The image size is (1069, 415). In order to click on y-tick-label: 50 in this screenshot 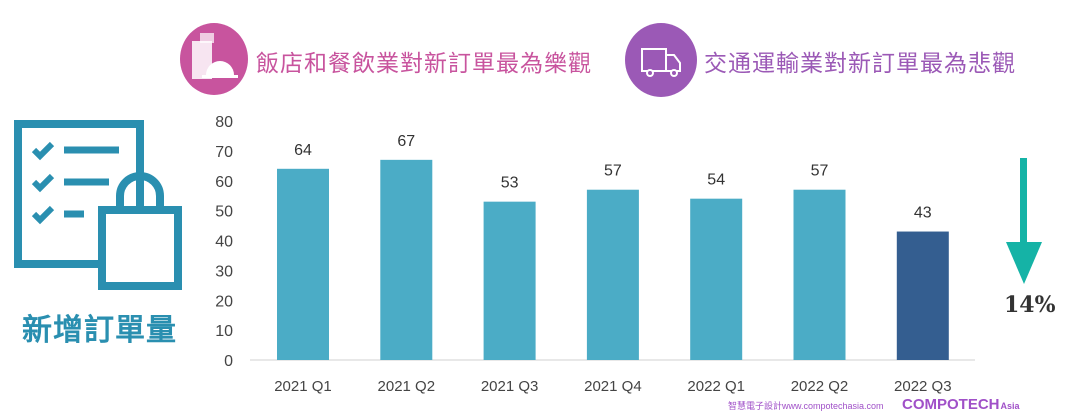, I will do `click(224, 212)`.